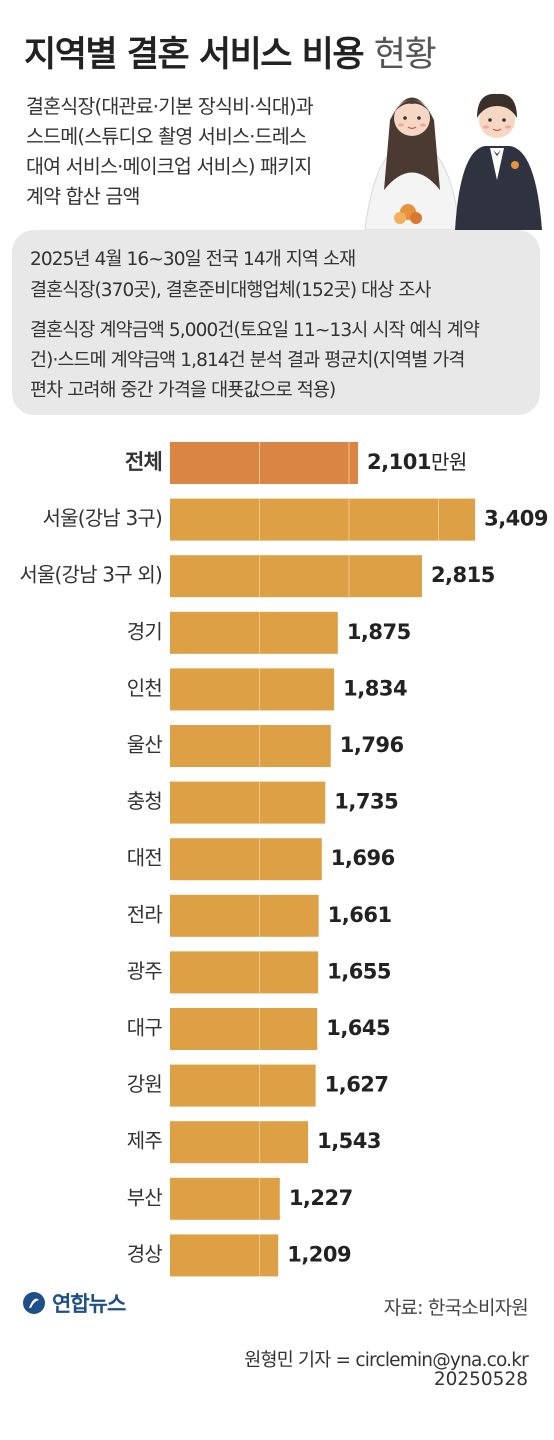 Image resolution: width=554 pixels, height=1440 pixels. What do you see at coordinates (360, 915) in the screenshot?
I see `value-label: 1,661` at bounding box center [360, 915].